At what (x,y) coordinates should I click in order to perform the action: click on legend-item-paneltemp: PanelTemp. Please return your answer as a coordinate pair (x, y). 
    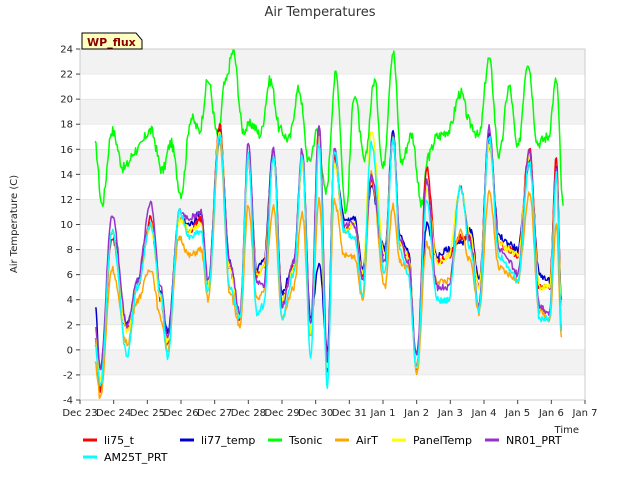
    Looking at the image, I should click on (432, 440).